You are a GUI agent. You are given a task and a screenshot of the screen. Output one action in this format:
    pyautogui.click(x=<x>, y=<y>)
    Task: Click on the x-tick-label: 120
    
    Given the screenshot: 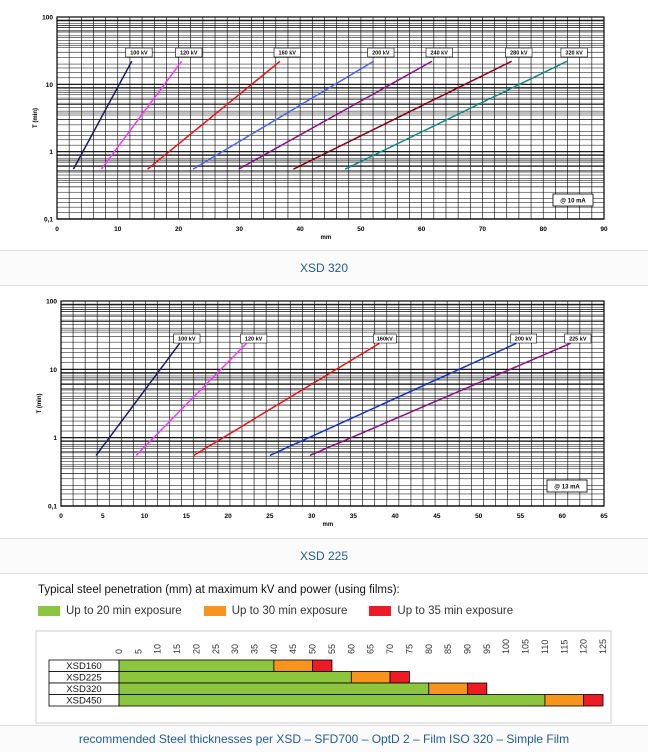 What is the action you would take?
    pyautogui.click(x=584, y=646)
    